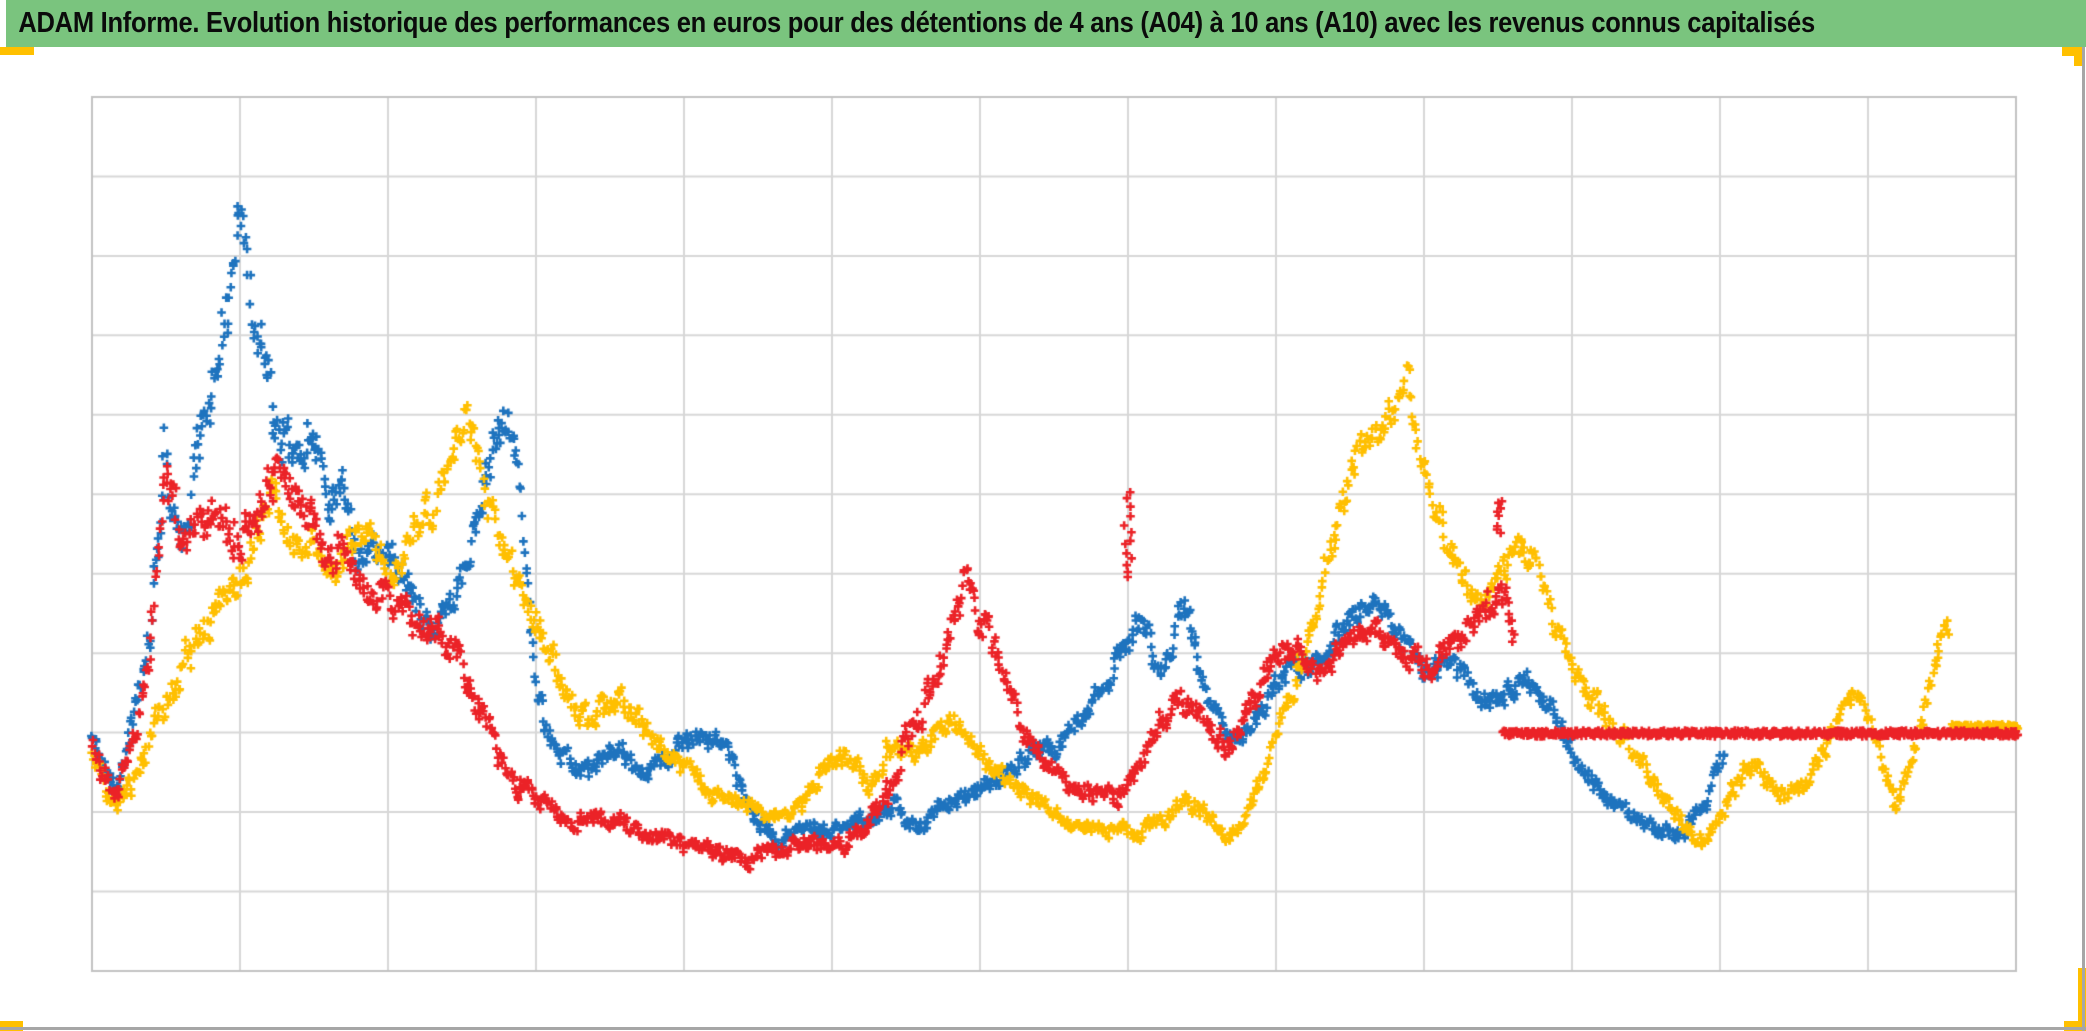  Describe the element at coordinates (2083, 539) in the screenshot. I see `right-edge-rule` at that location.